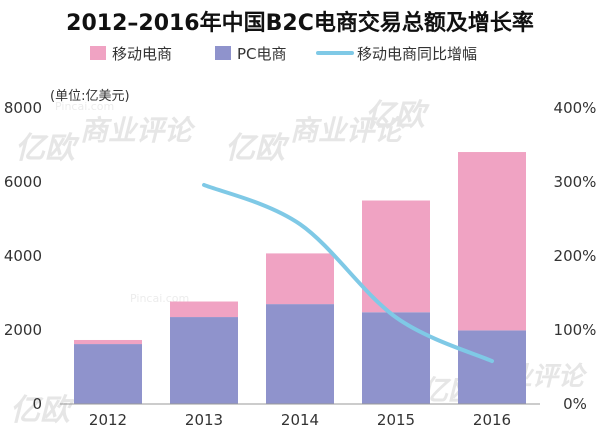  Describe the element at coordinates (223, 53) in the screenshot. I see `legend-swatch-pc` at that location.